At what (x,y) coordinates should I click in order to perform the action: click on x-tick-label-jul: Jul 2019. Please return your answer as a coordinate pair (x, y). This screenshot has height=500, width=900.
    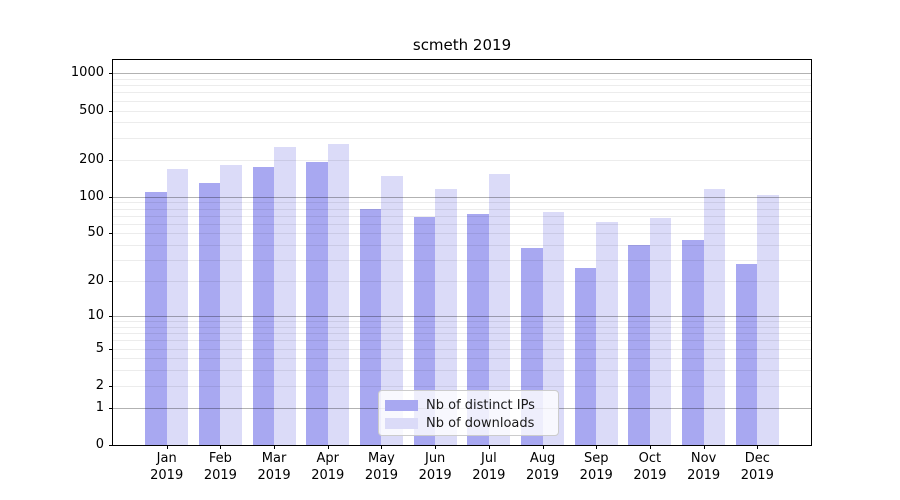
    Looking at the image, I should click on (489, 467).